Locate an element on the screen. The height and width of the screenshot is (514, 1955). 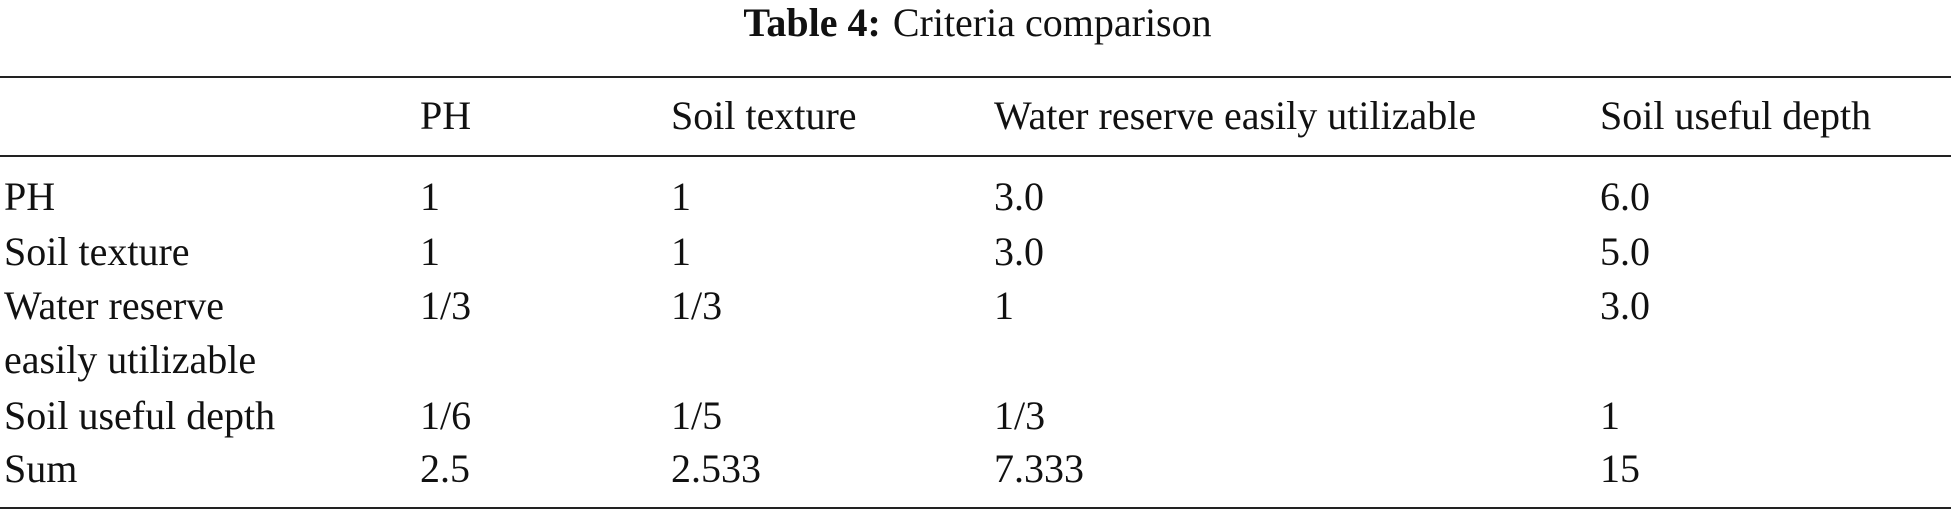
header-cell: PH is located at coordinates (446, 115).